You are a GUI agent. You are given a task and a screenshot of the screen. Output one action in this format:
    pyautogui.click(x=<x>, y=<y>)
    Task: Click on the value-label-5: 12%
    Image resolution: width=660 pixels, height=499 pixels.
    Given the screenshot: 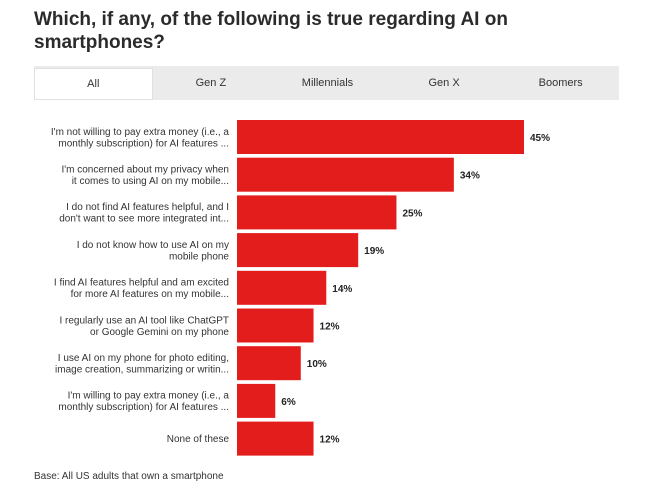 What is the action you would take?
    pyautogui.click(x=330, y=327)
    